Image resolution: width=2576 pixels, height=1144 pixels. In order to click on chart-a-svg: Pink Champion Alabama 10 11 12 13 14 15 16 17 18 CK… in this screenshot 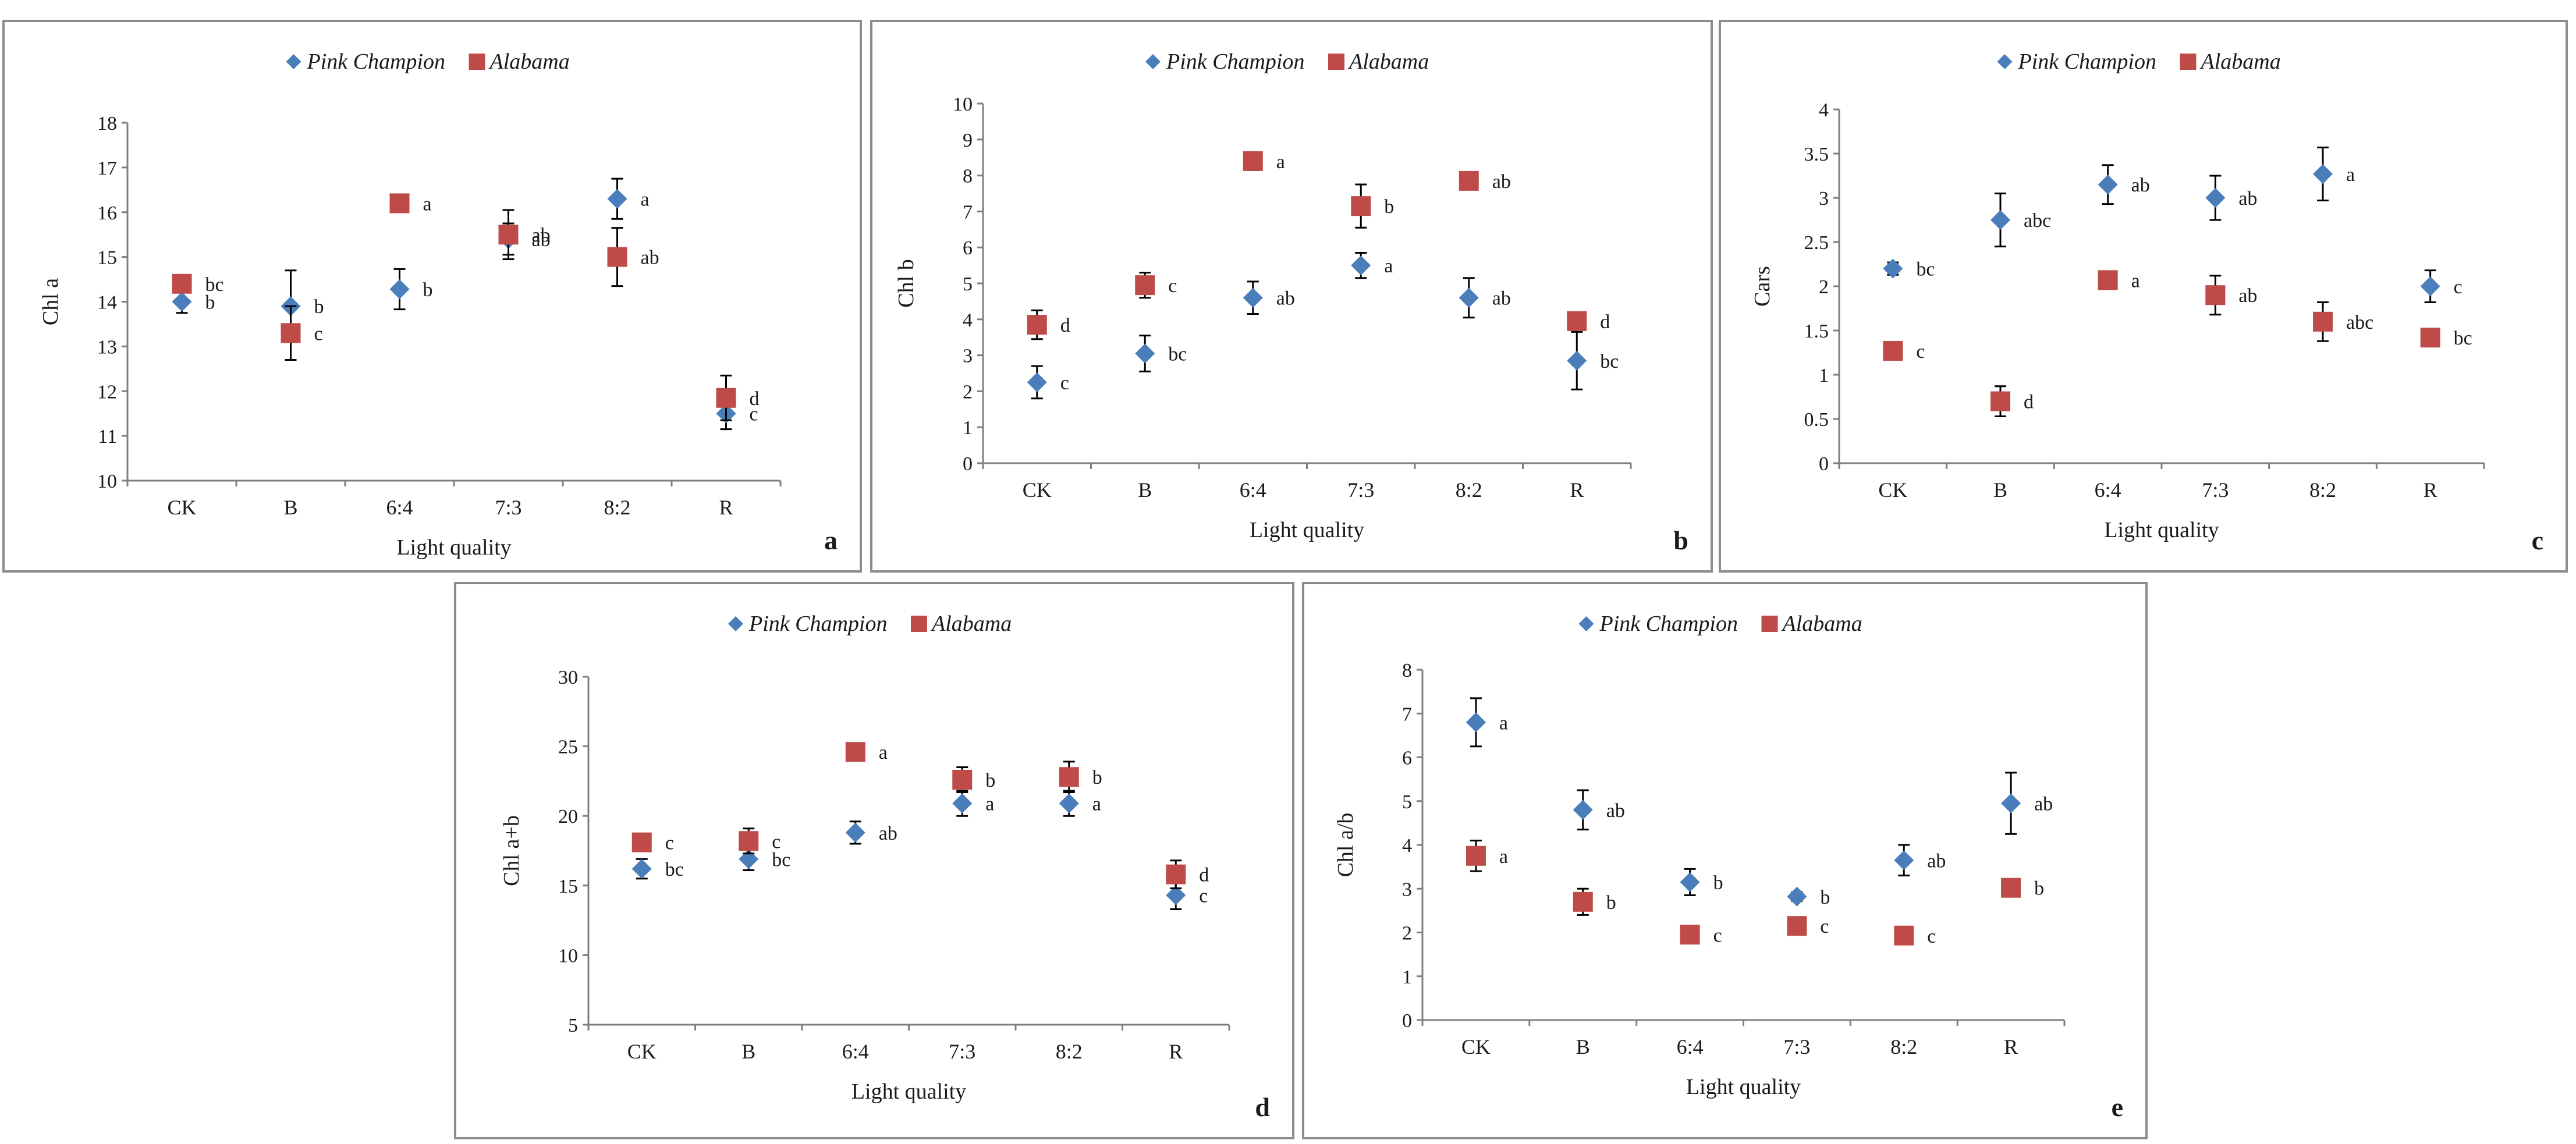, I will do `click(438, 305)`.